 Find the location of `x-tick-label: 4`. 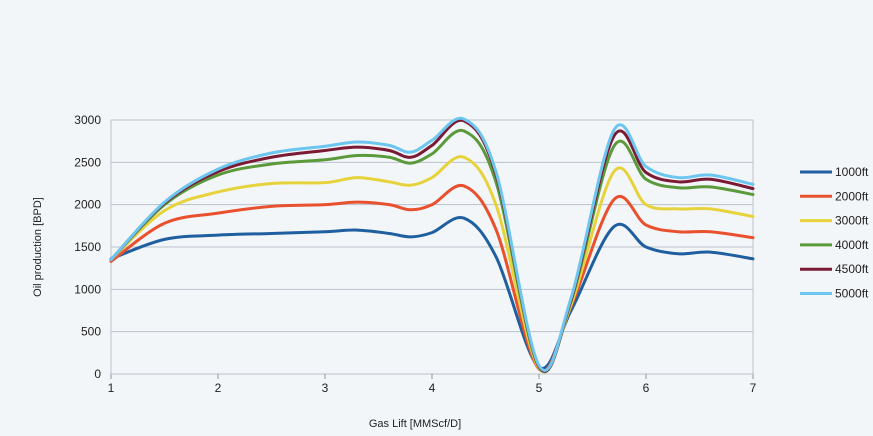

x-tick-label: 4 is located at coordinates (432, 388).